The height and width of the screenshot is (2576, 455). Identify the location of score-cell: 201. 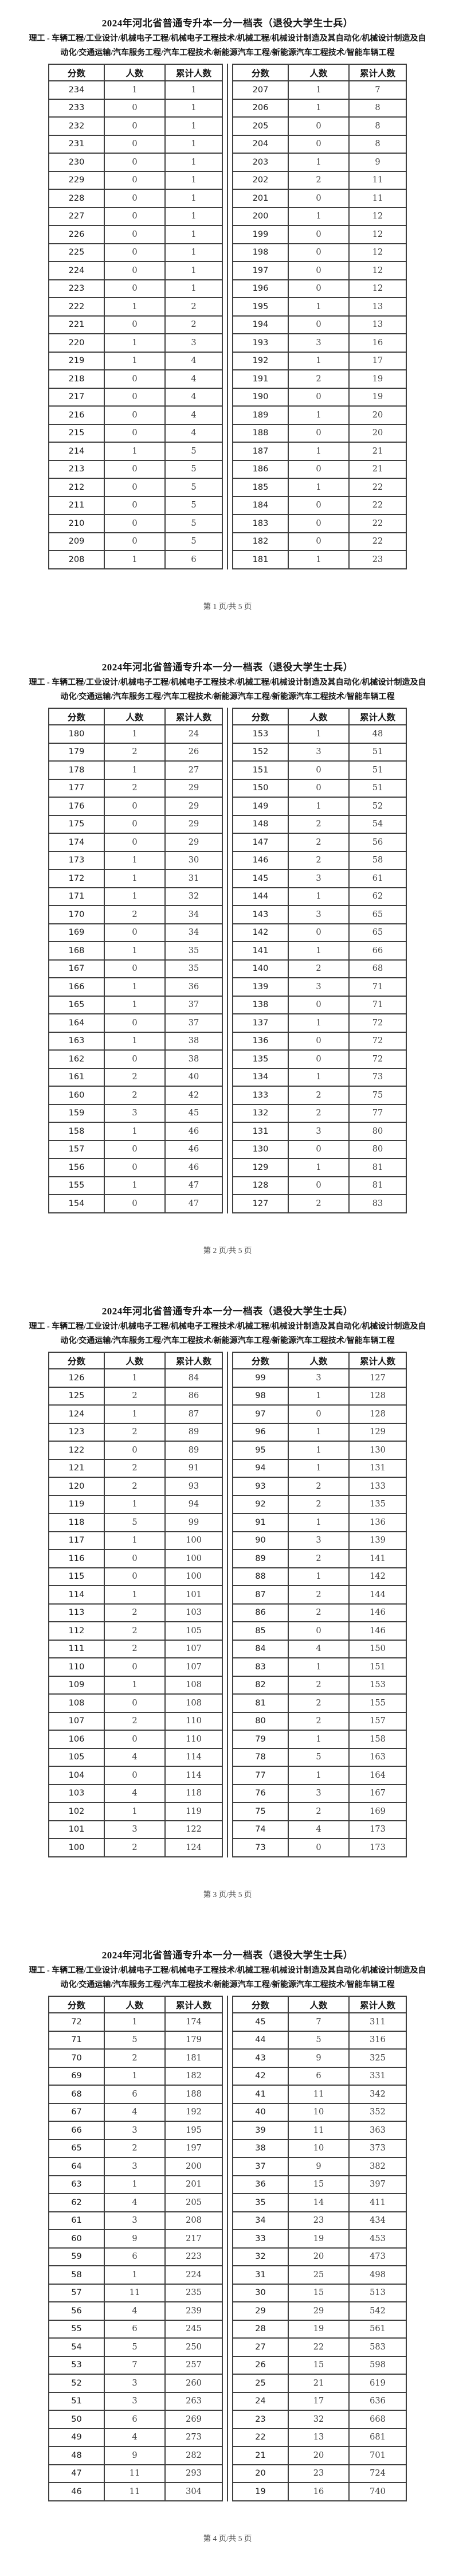
(260, 198).